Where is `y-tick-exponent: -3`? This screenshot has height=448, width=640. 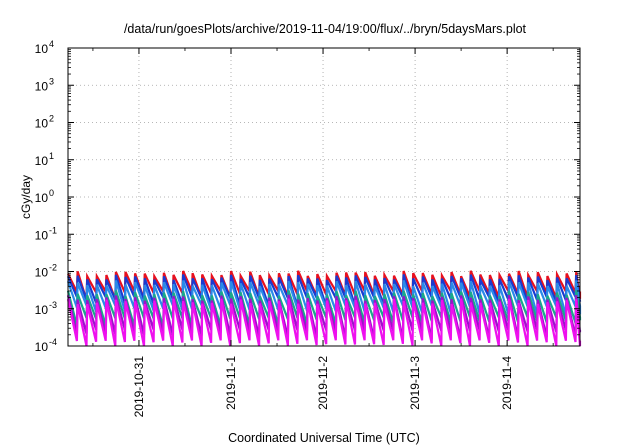
y-tick-exponent: -3 is located at coordinates (53, 305).